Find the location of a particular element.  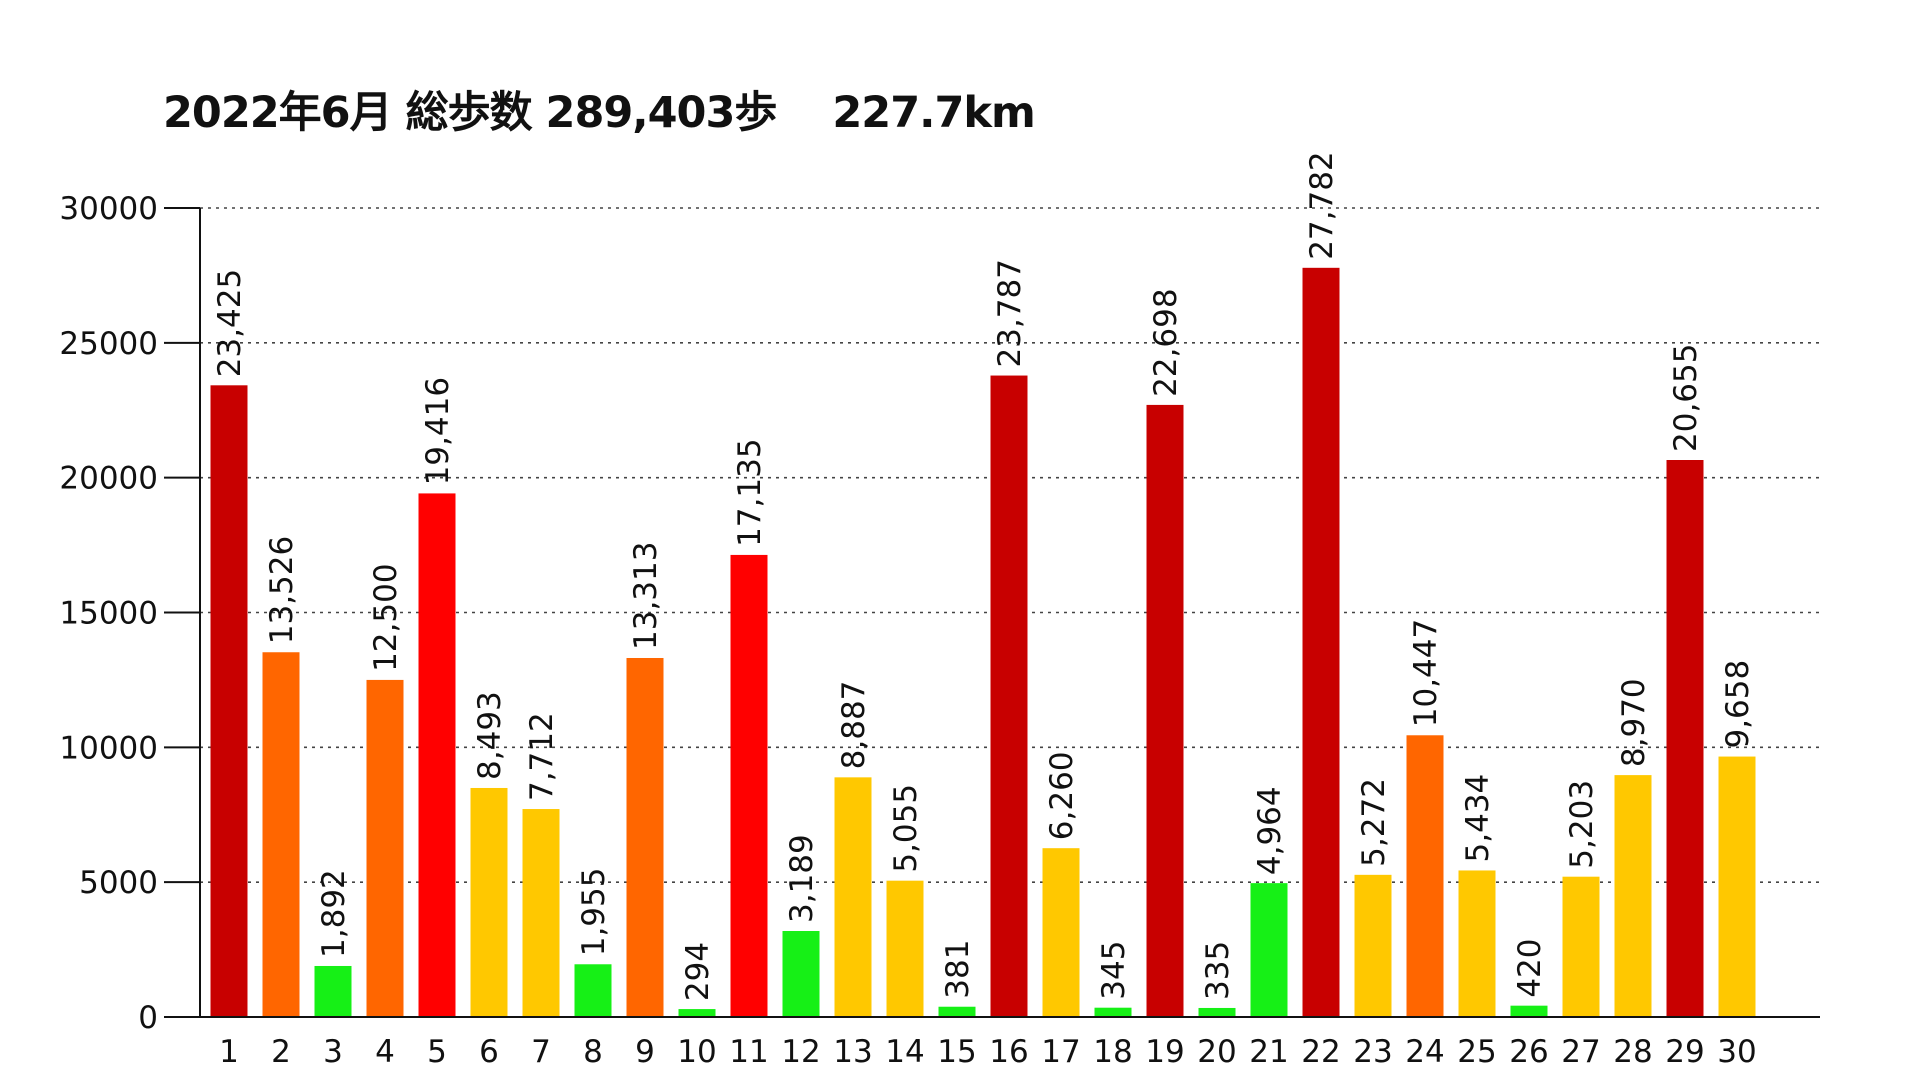

data-label: 6,260 is located at coordinates (1062, 795).